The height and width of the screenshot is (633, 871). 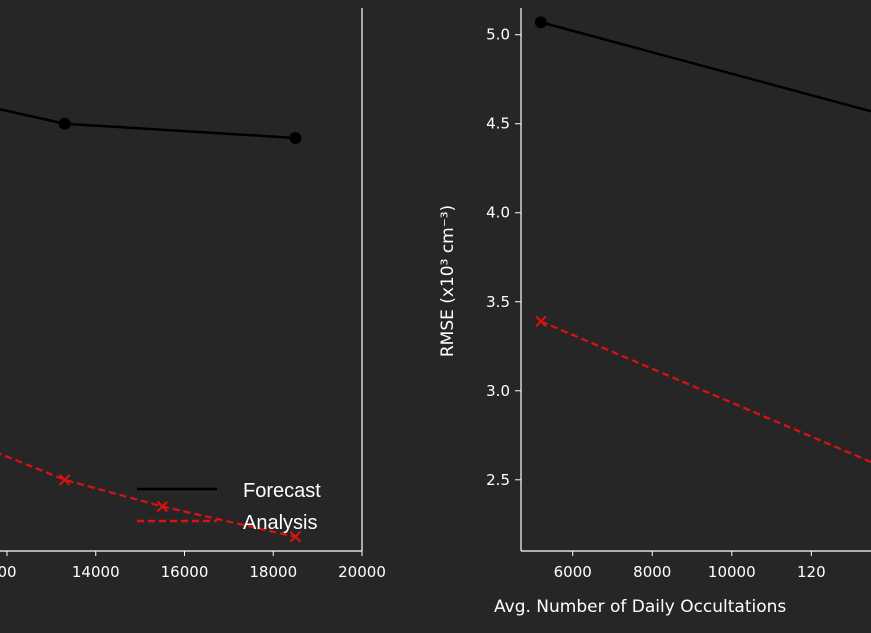 What do you see at coordinates (280, 523) in the screenshot?
I see `legend-analysis-label: Analysis` at bounding box center [280, 523].